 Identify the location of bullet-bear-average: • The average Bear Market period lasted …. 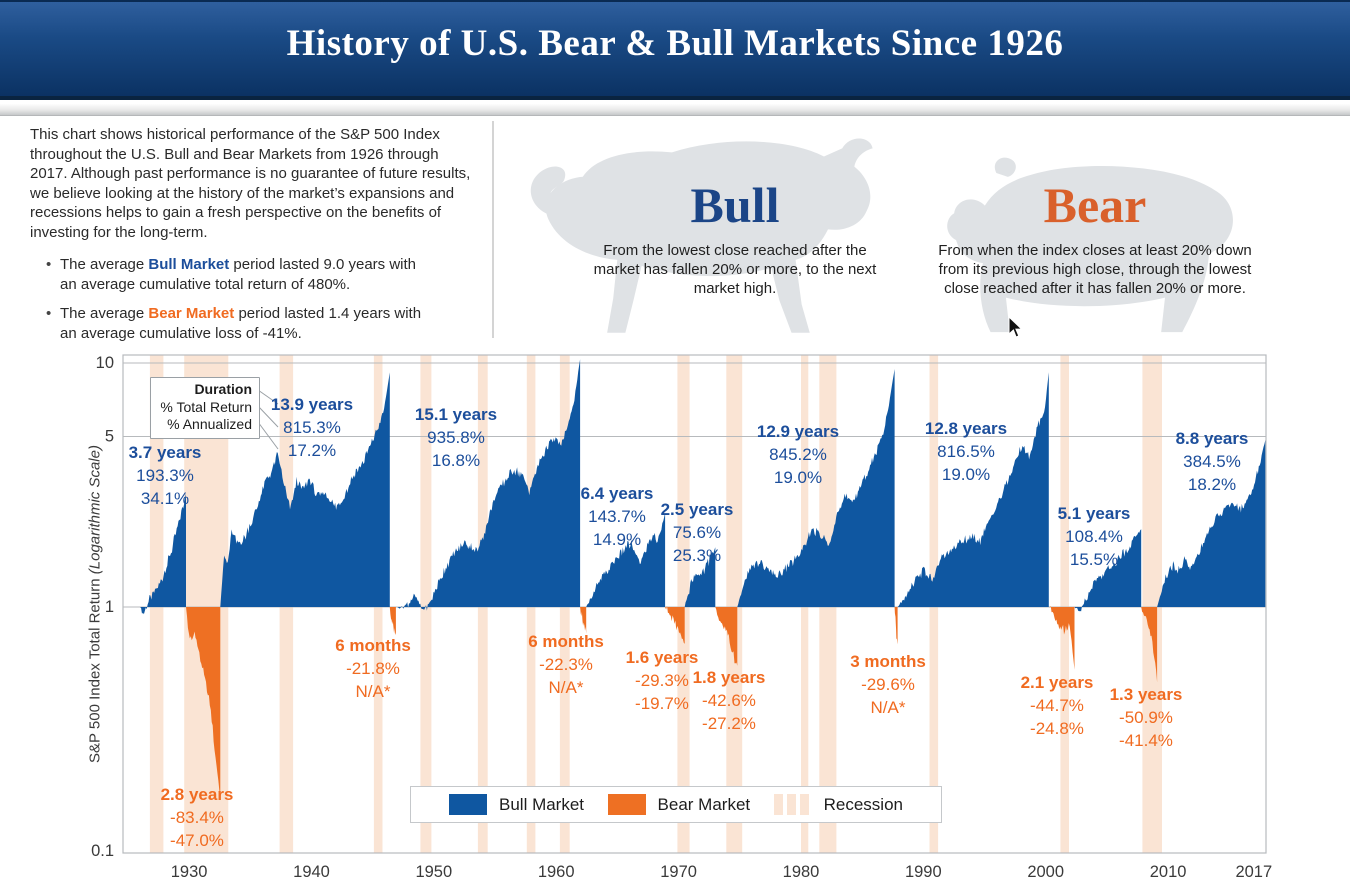
(234, 323).